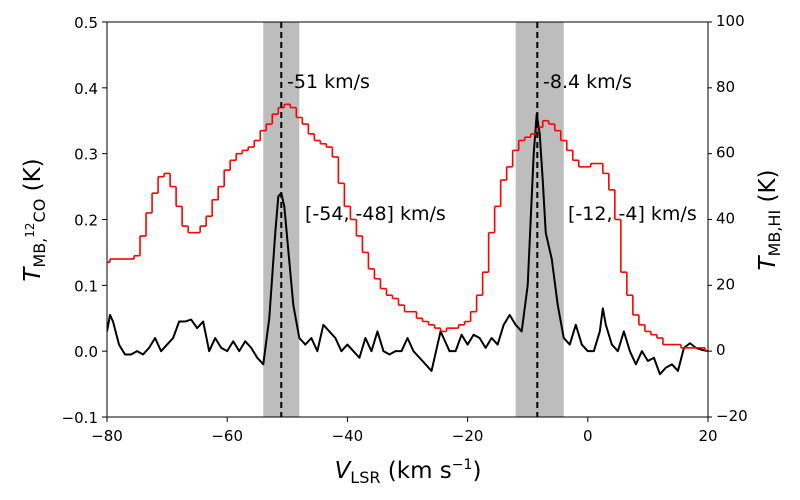  What do you see at coordinates (348, 436) in the screenshot?
I see `x-tick-label: −40` at bounding box center [348, 436].